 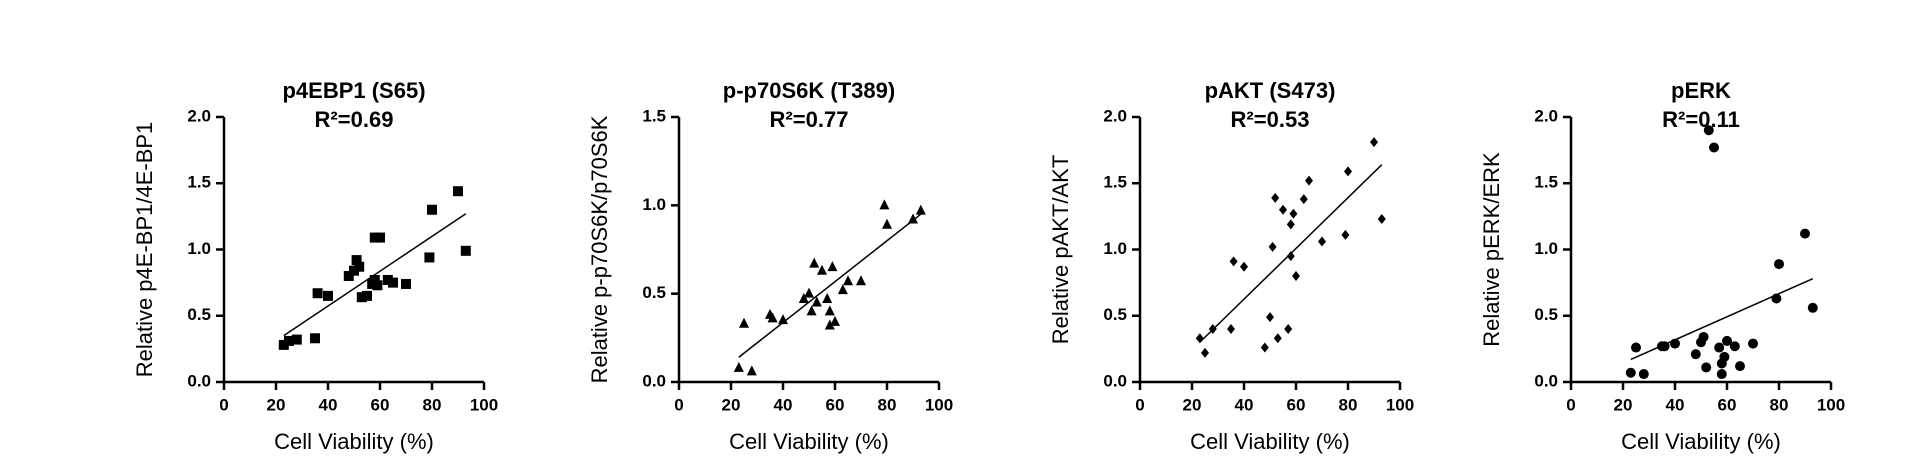 What do you see at coordinates (830, 285) in the screenshot?
I see `fit-line` at bounding box center [830, 285].